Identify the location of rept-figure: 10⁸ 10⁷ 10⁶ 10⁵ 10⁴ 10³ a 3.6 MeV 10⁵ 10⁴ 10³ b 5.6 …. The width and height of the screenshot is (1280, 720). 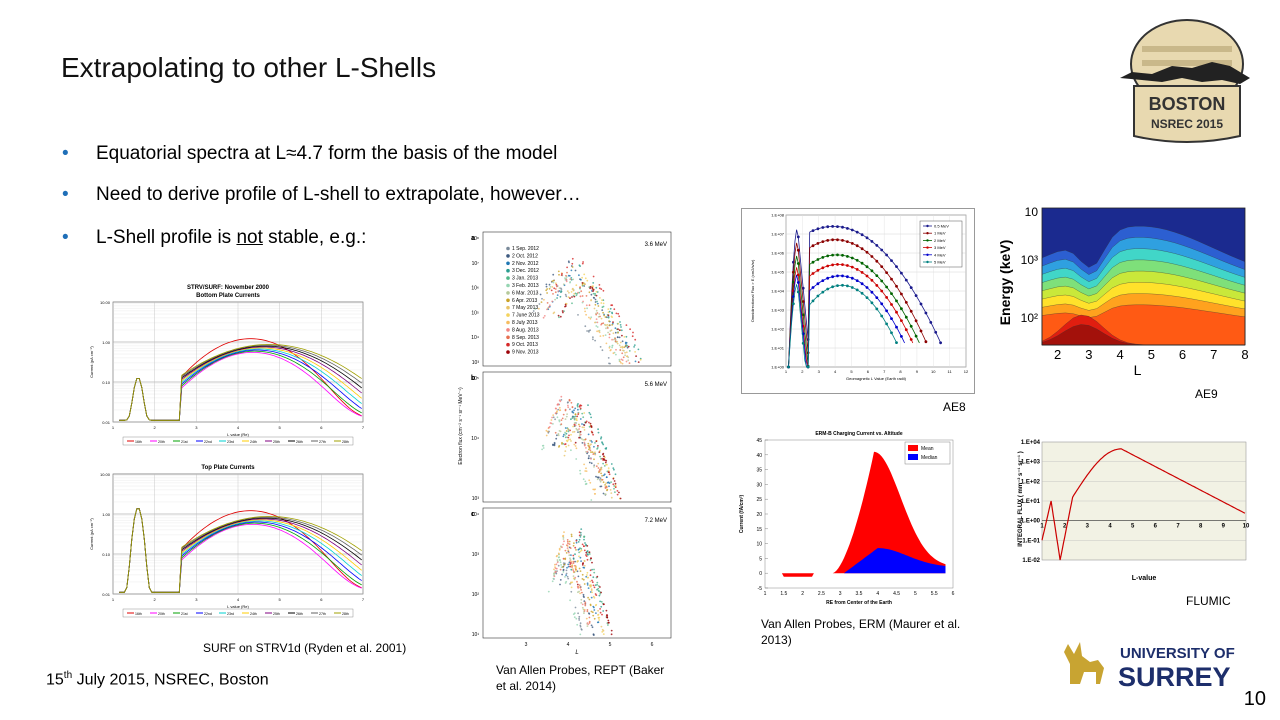
(568, 442).